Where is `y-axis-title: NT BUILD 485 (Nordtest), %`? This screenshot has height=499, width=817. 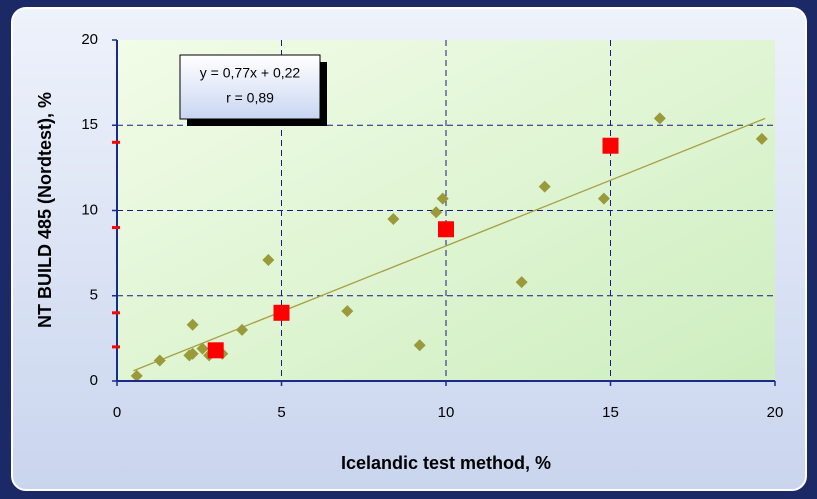 y-axis-title: NT BUILD 485 (Nordtest), % is located at coordinates (45, 210).